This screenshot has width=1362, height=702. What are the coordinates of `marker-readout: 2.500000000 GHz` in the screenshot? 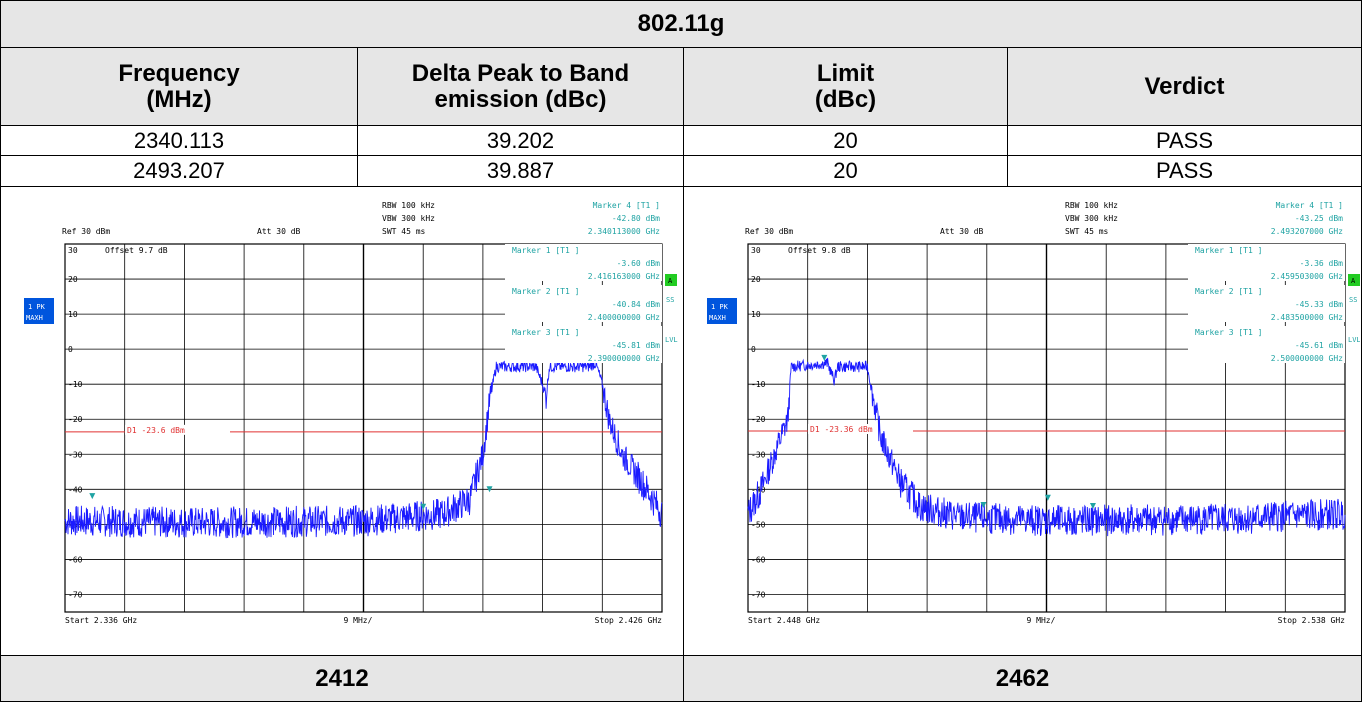 It's located at (1307, 358).